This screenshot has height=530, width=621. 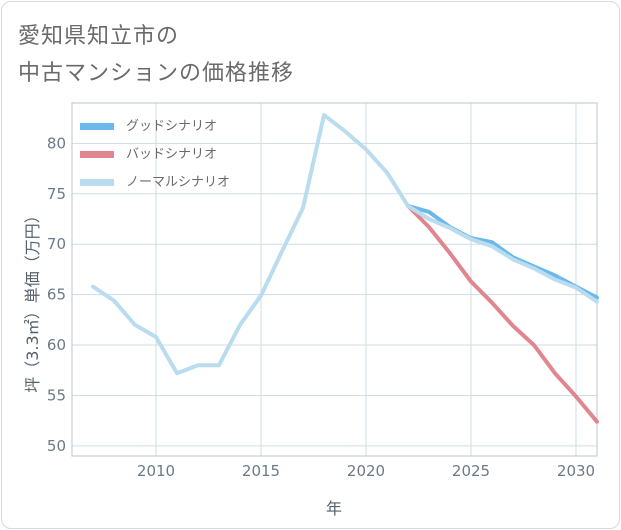 I want to click on y-tick-80: 80, so click(x=56, y=143).